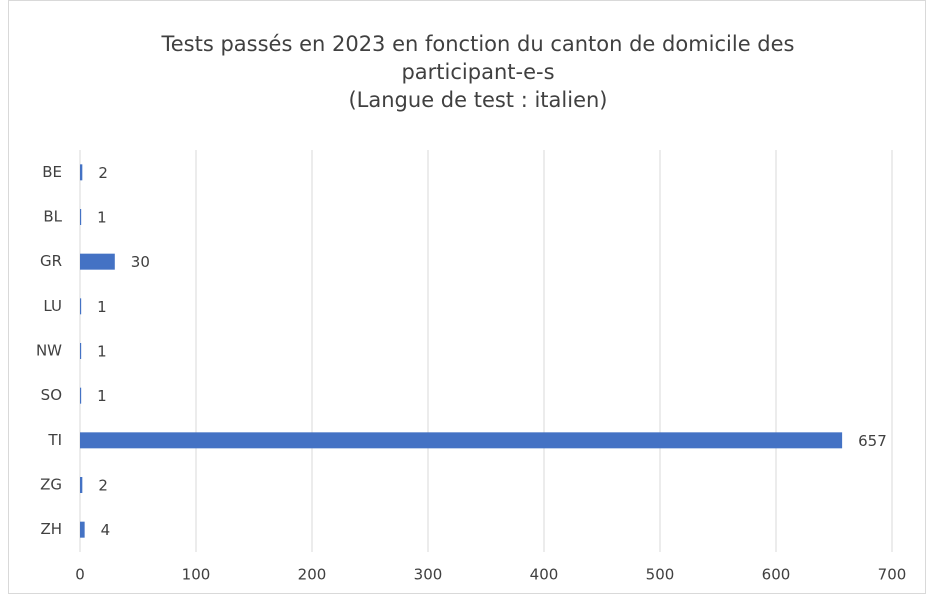 This screenshot has height=595, width=930. I want to click on chart-title: participant-e-s, so click(477, 72).